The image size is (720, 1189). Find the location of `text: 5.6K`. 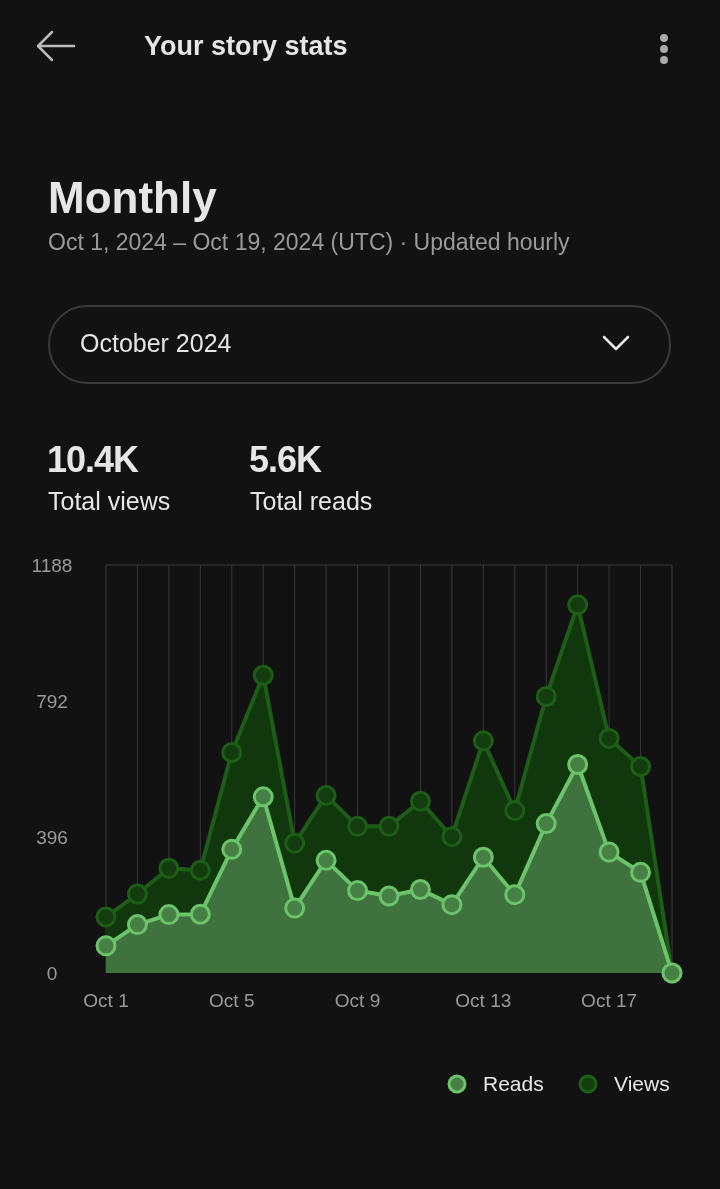

text: 5.6K is located at coordinates (286, 459).